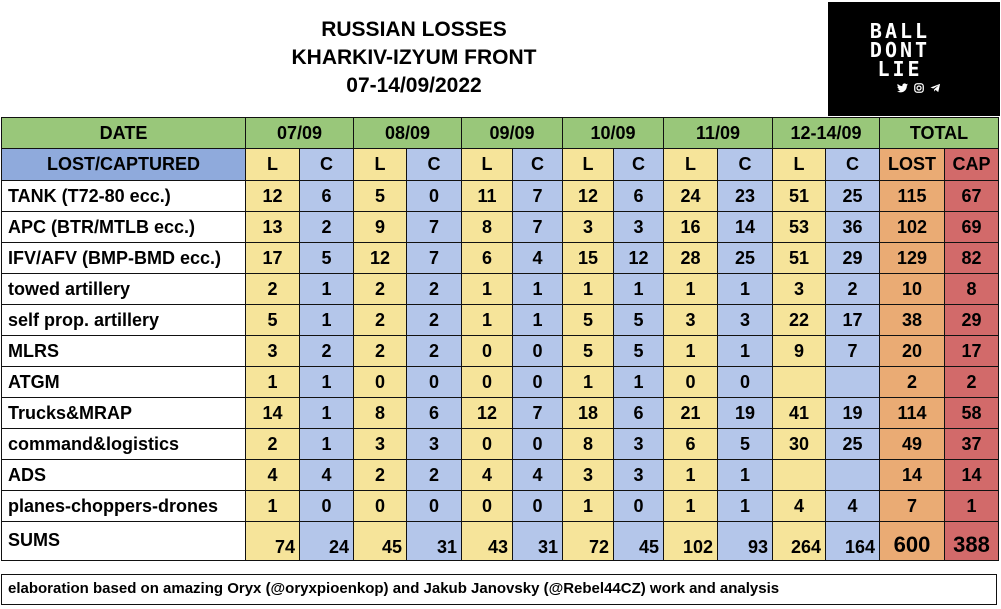  I want to click on table-row: towed artillery 2 1 2 2 1 1 1 1 1 1 3 2 10 8, so click(500, 289).